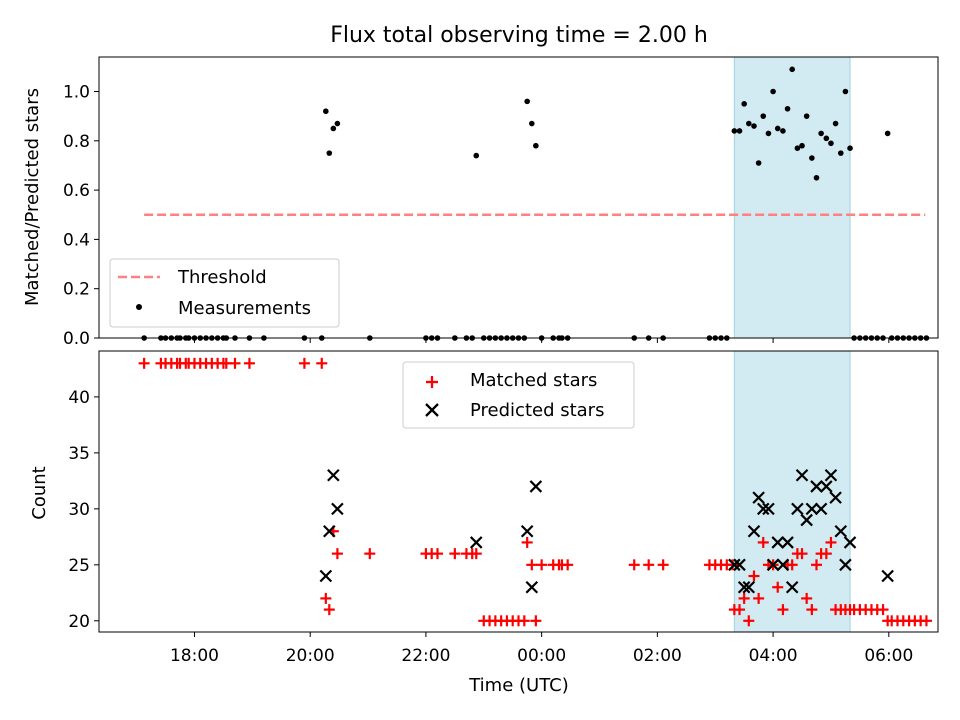  What do you see at coordinates (222, 277) in the screenshot?
I see `top-legend-threshold-label: Threshold` at bounding box center [222, 277].